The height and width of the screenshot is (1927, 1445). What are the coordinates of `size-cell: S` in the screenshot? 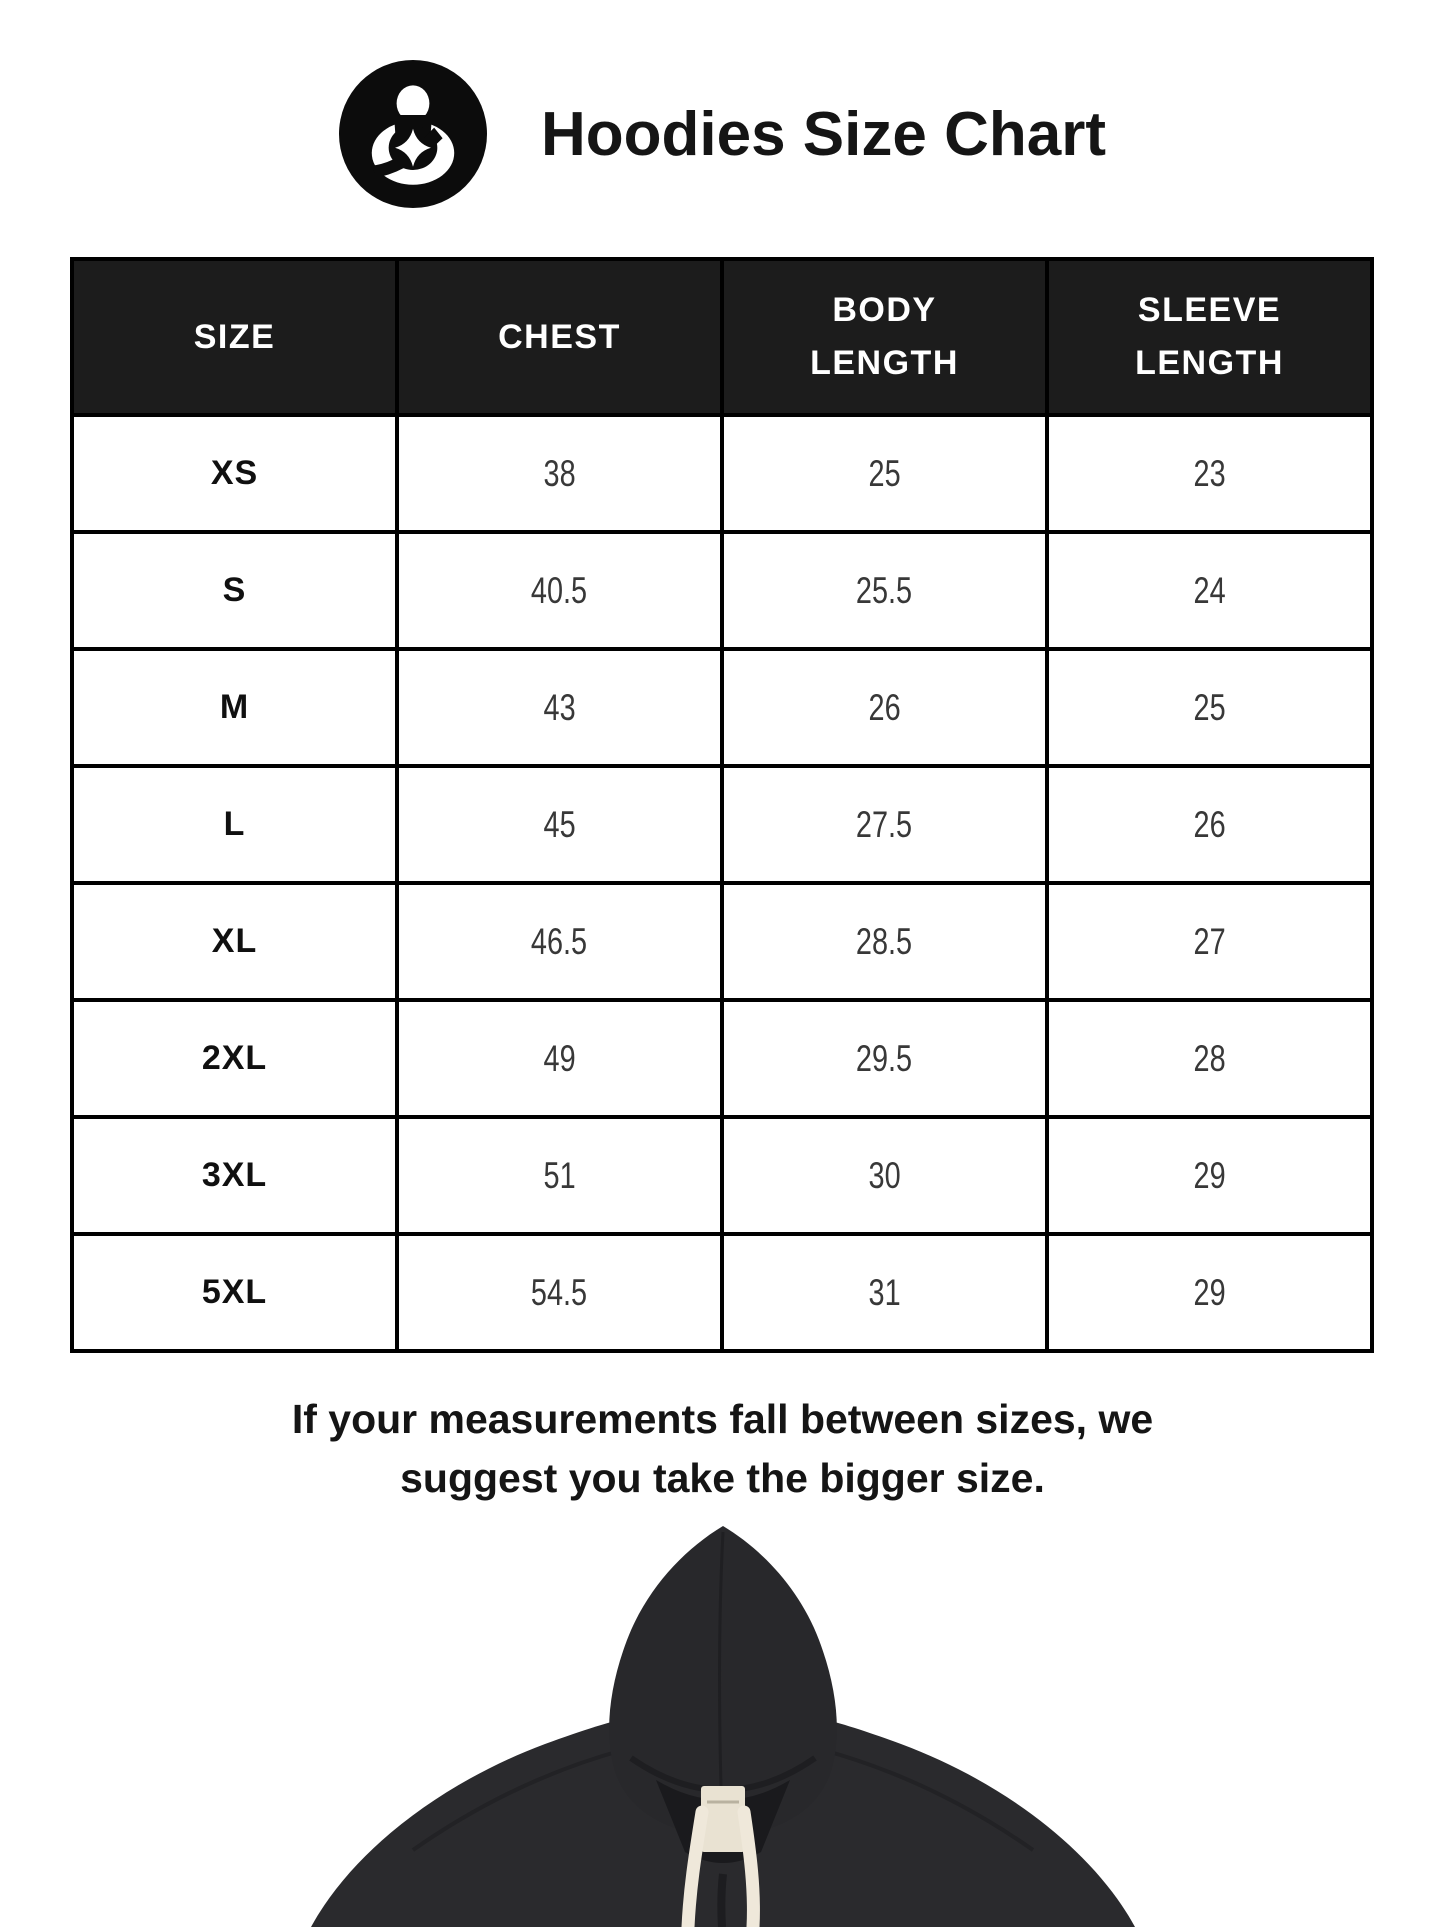 It's located at (234, 590).